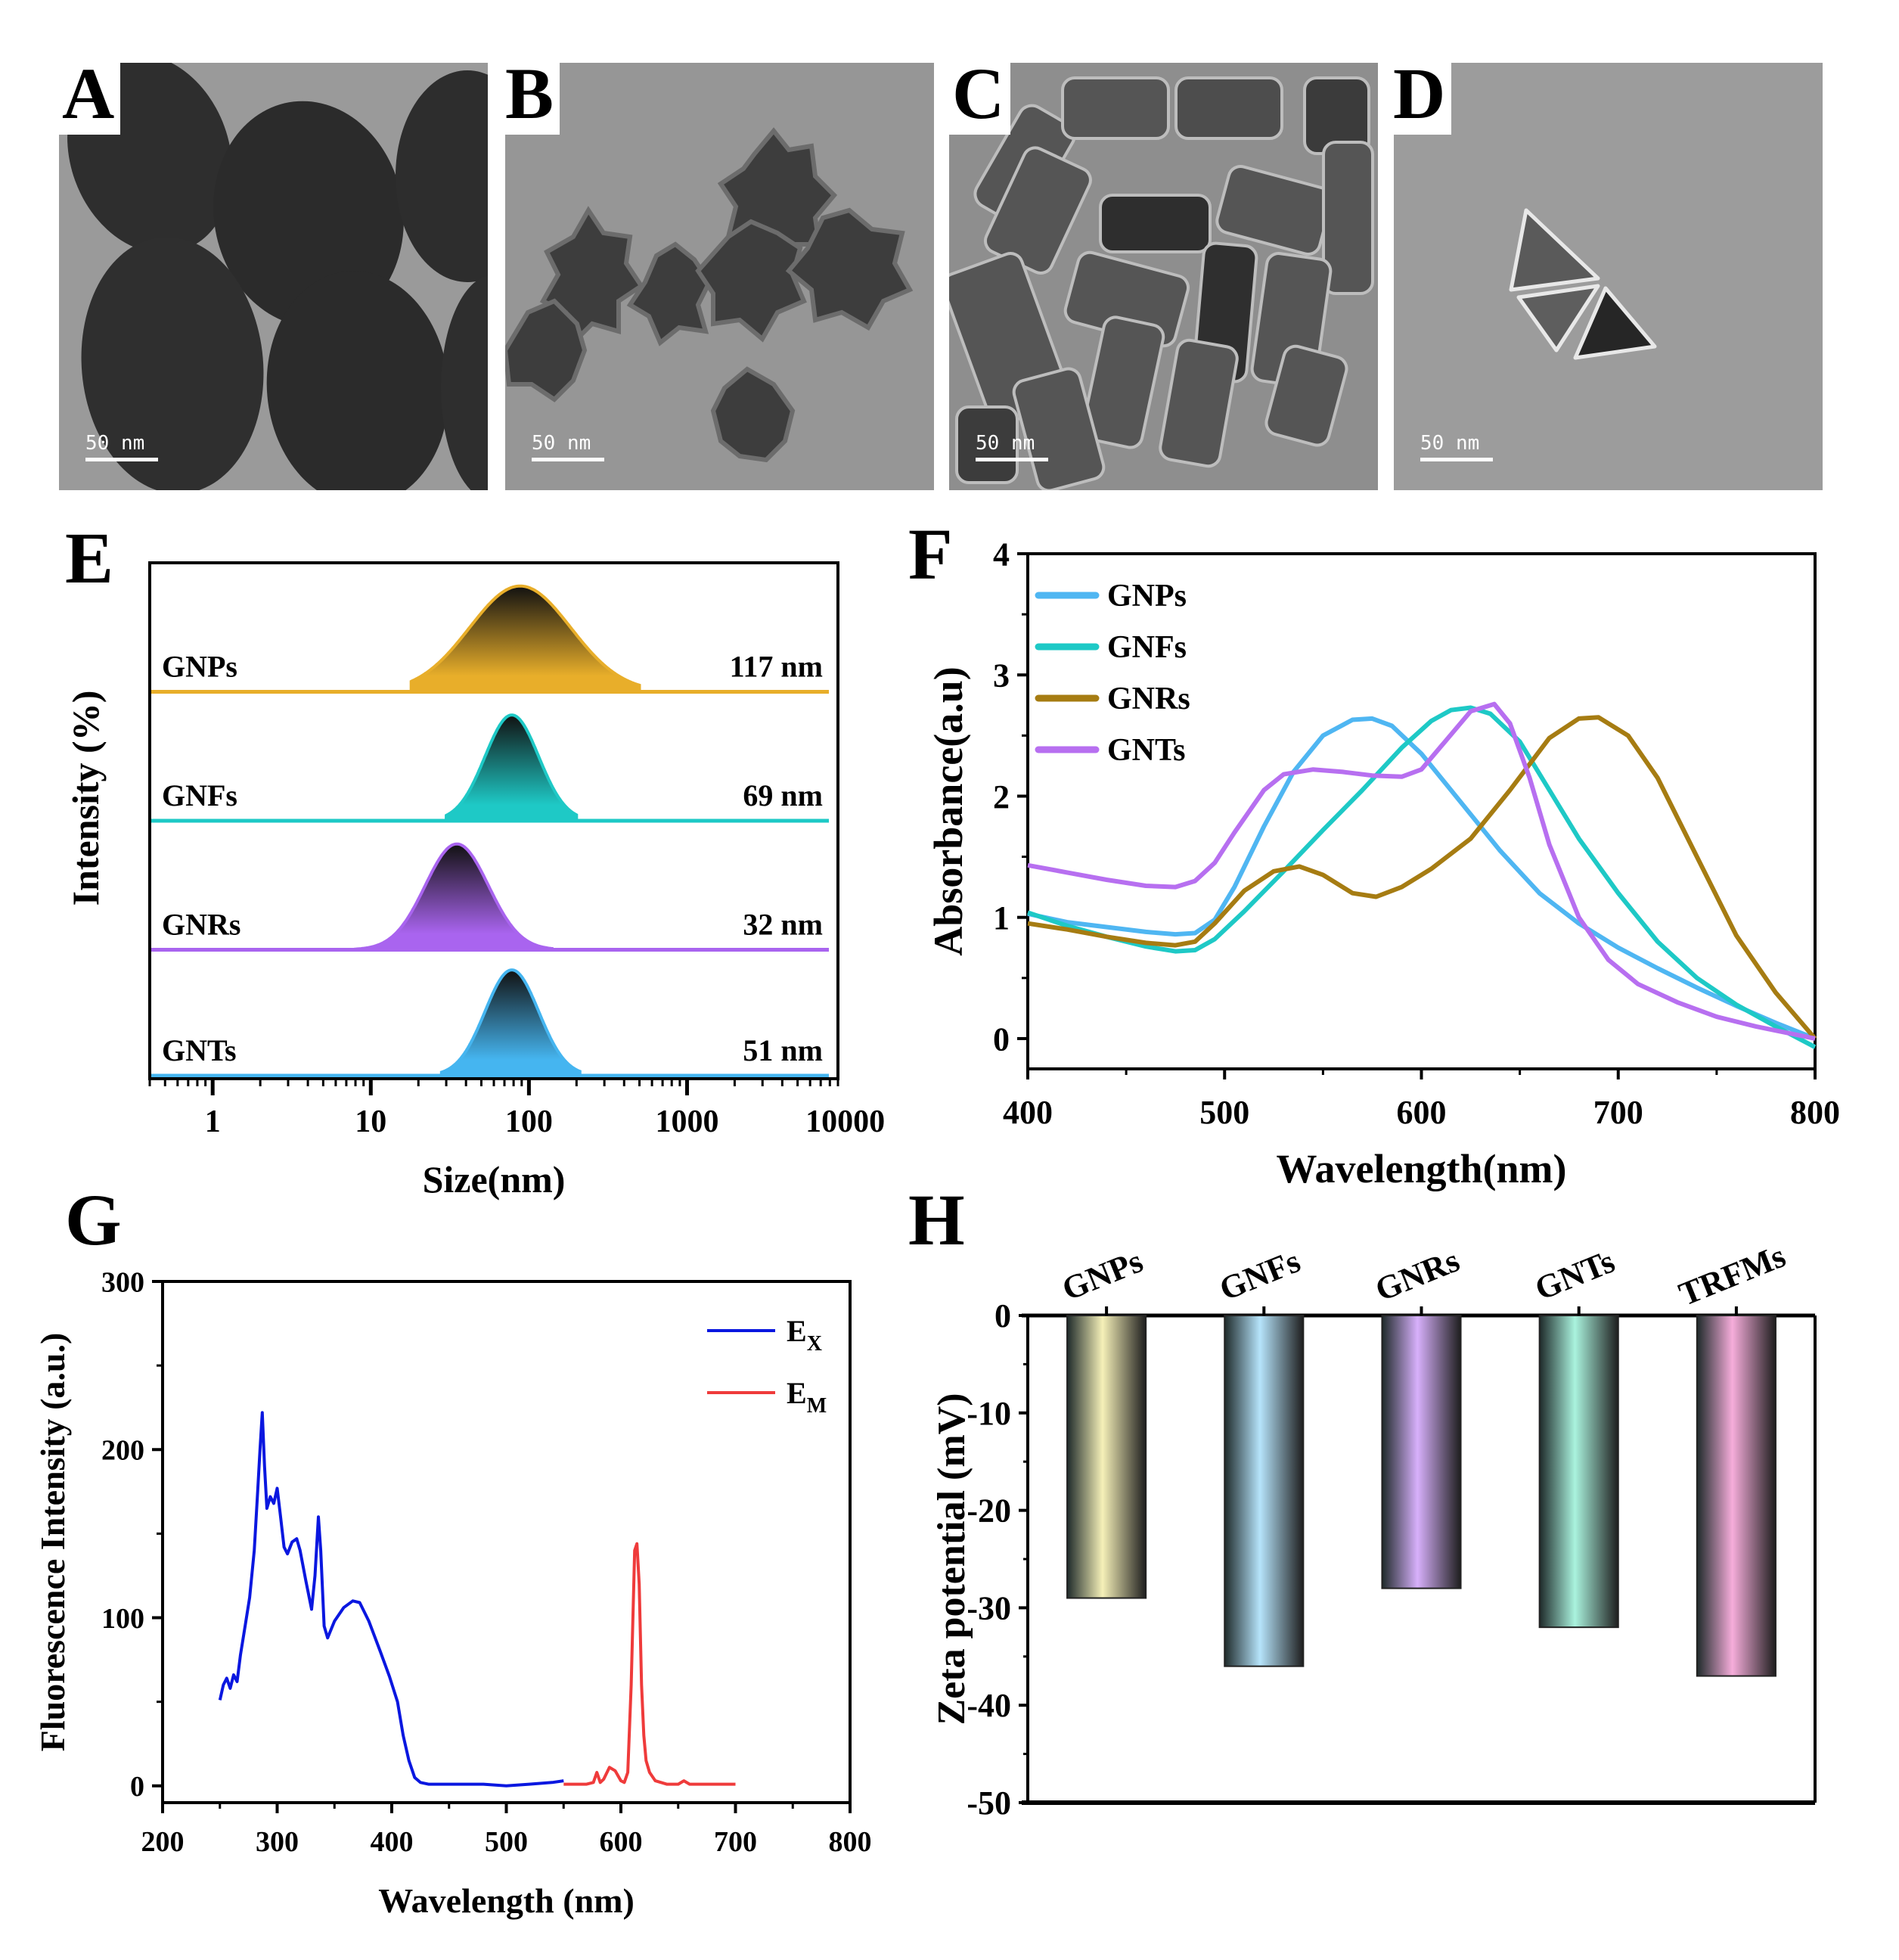  What do you see at coordinates (797, 1393) in the screenshot?
I see `legend-label-main: E` at bounding box center [797, 1393].